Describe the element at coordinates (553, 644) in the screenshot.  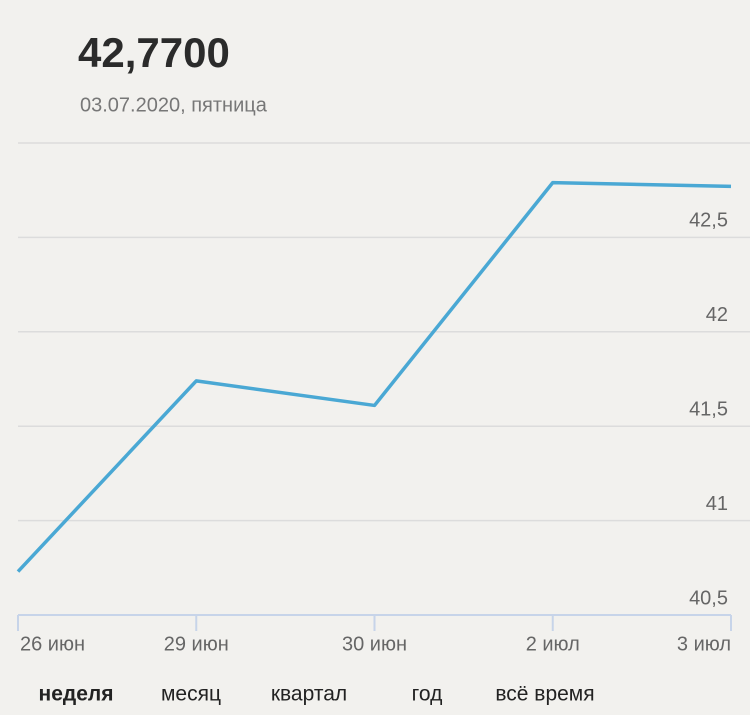
I see `x-tick-label: 2 июл` at that location.